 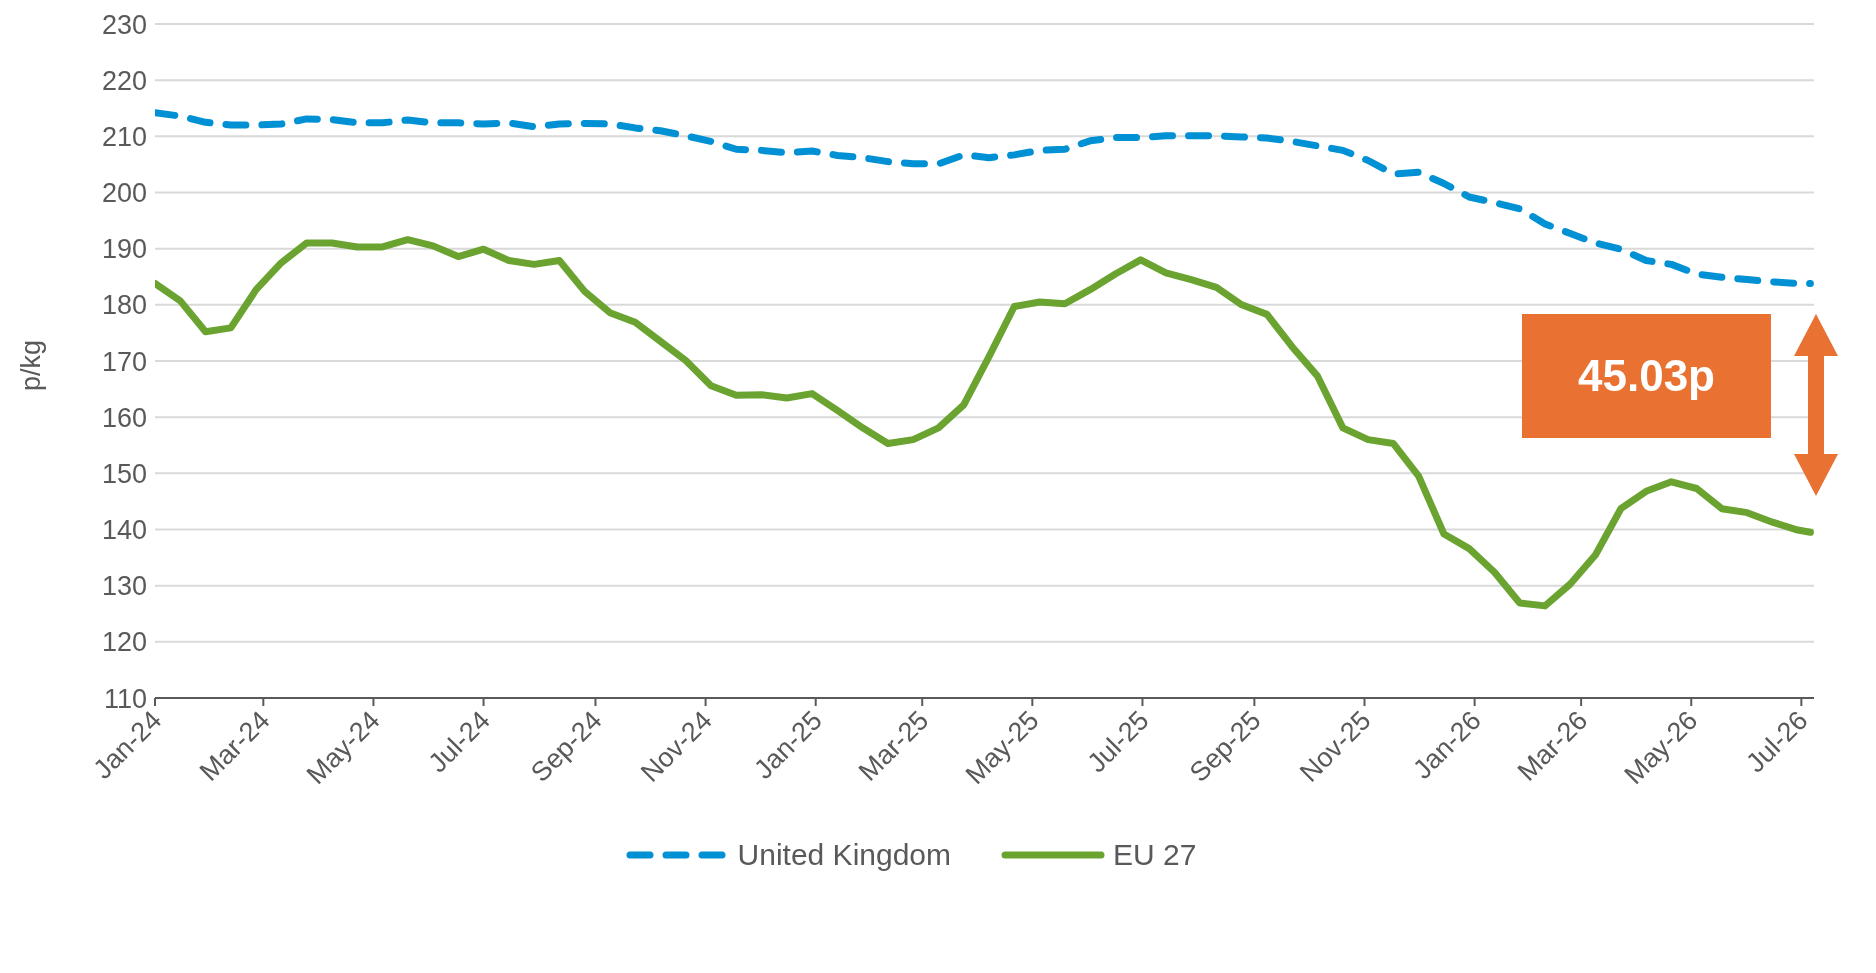 I want to click on legend-label: United Kingdom, so click(x=844, y=855).